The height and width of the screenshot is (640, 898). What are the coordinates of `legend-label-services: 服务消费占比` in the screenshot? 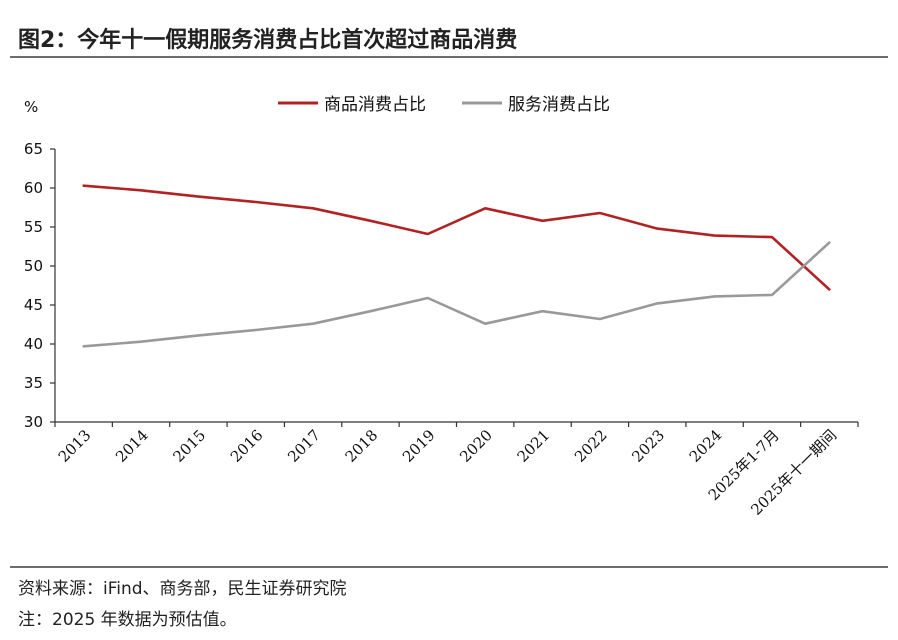 It's located at (559, 105).